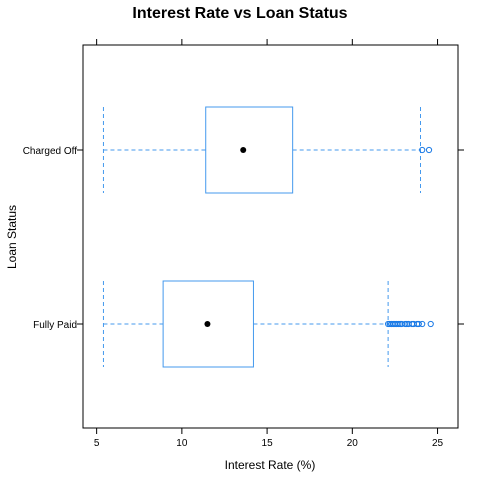 This screenshot has height=480, width=480. I want to click on category-label: Fully Paid, so click(55, 325).